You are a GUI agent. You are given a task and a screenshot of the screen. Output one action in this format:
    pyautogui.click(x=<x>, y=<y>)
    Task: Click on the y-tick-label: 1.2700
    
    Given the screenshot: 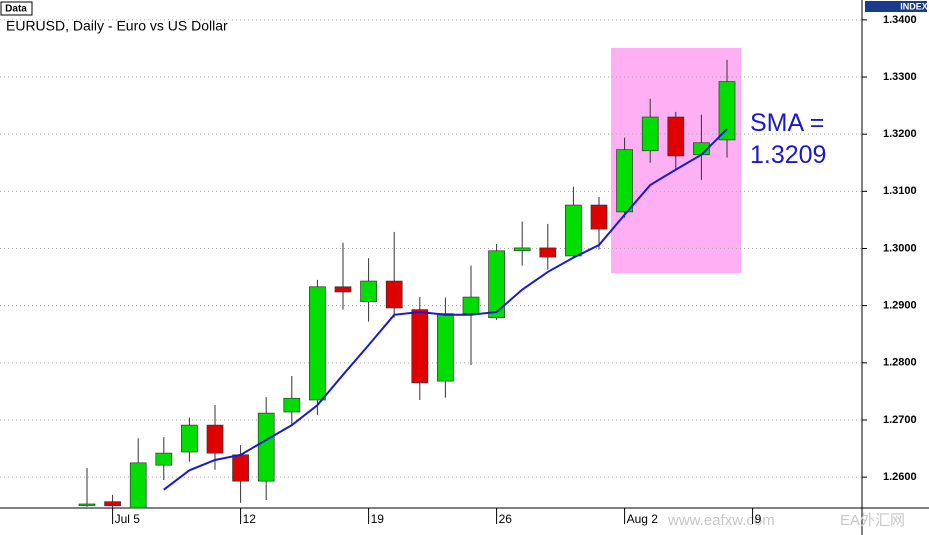 What is the action you would take?
    pyautogui.click(x=900, y=420)
    